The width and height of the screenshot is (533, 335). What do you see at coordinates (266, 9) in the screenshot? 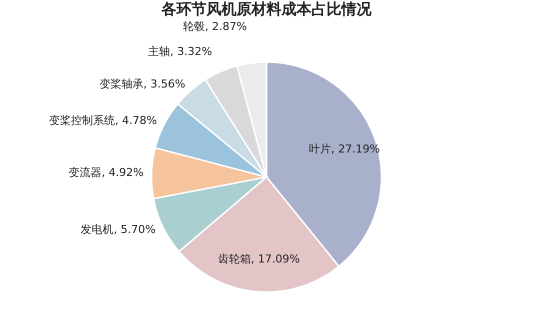
I see `chart-title: 各环节风机原材料成本占比情况` at bounding box center [266, 9].